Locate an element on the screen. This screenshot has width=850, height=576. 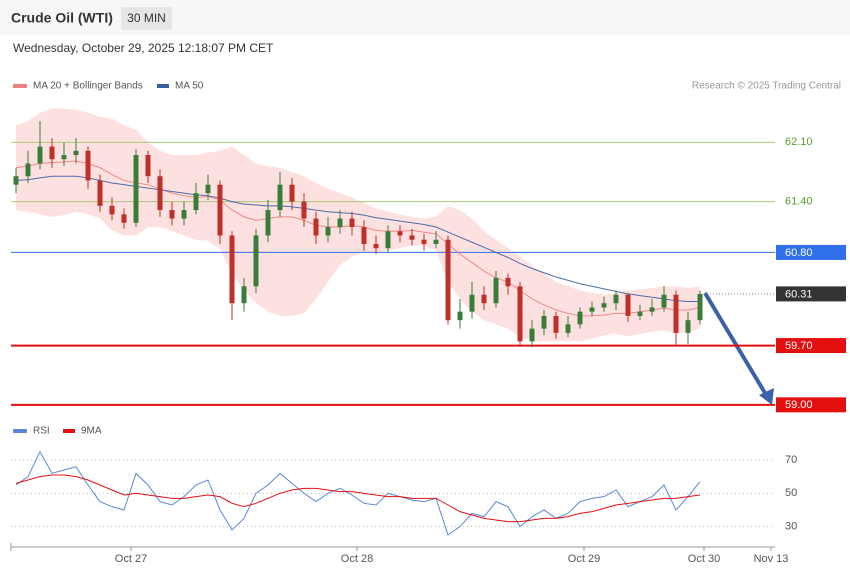
level-label: 60.80 is located at coordinates (799, 253).